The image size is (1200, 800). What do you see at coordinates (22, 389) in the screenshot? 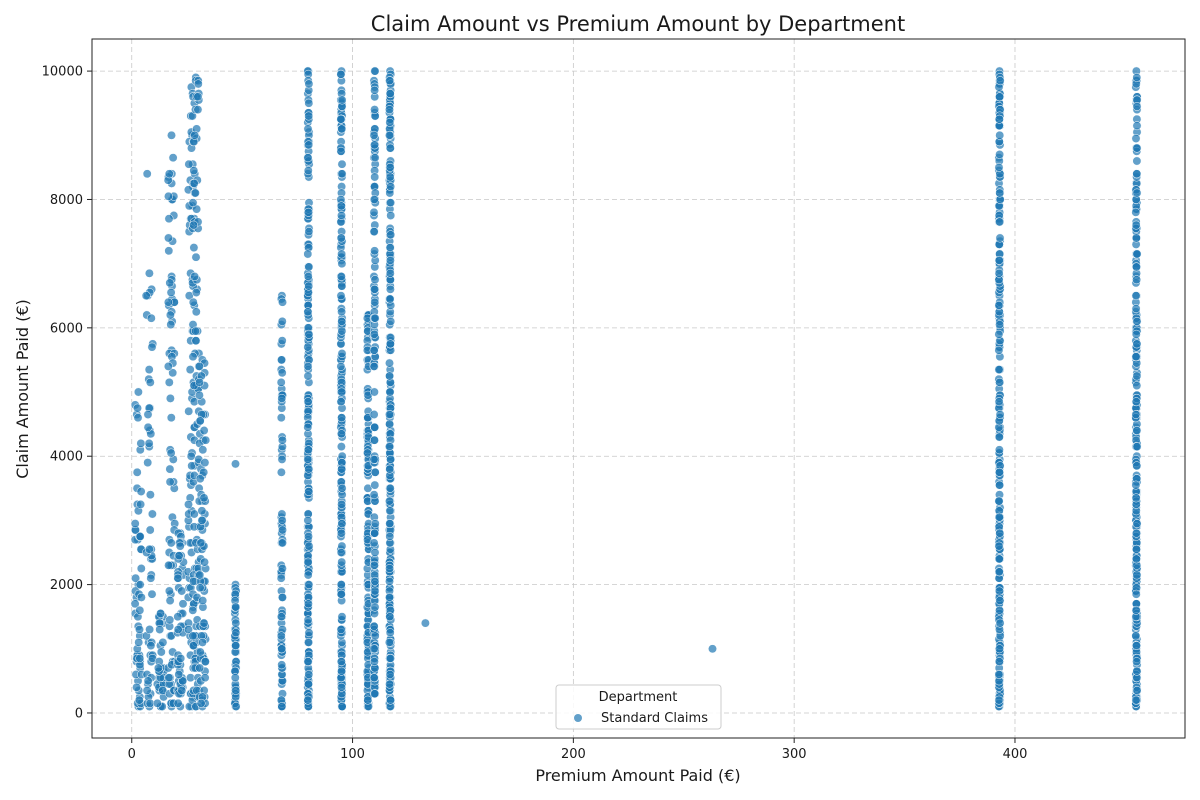
I see `y-axis-label: Claim Amount Paid (€)` at bounding box center [22, 389].